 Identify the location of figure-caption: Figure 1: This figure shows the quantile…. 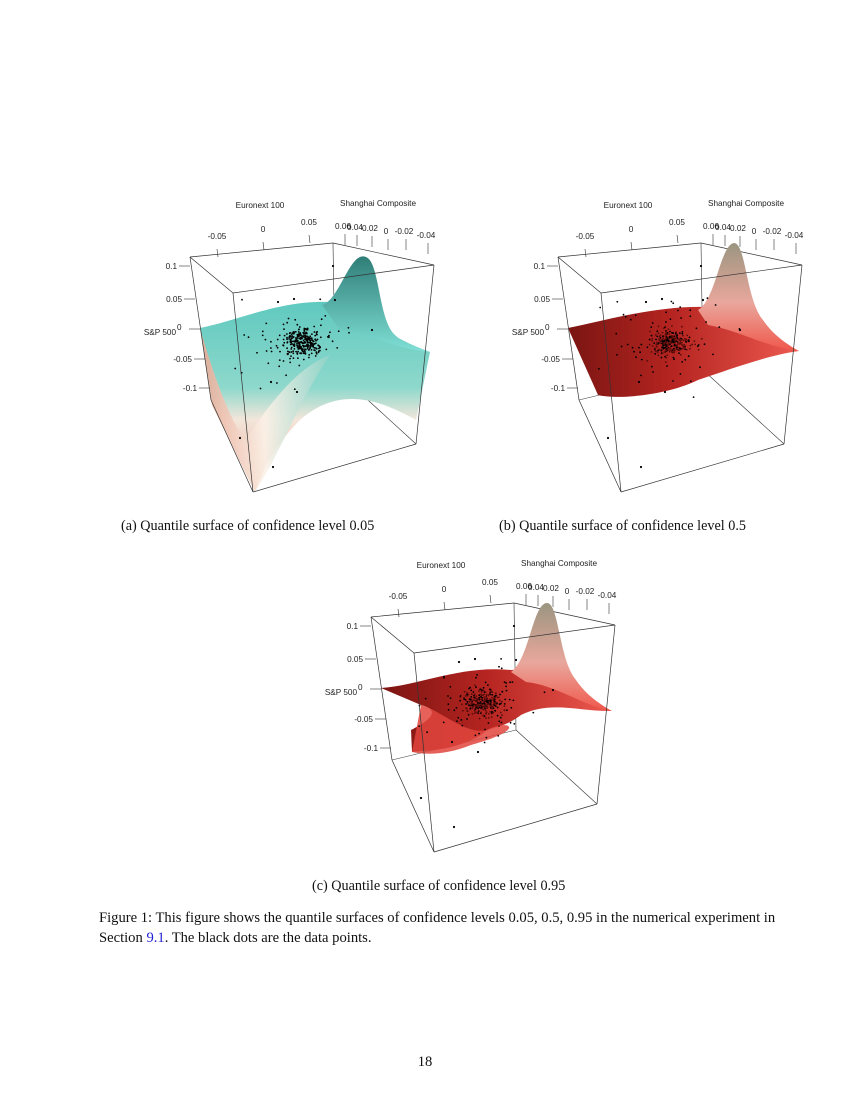
(439, 928).